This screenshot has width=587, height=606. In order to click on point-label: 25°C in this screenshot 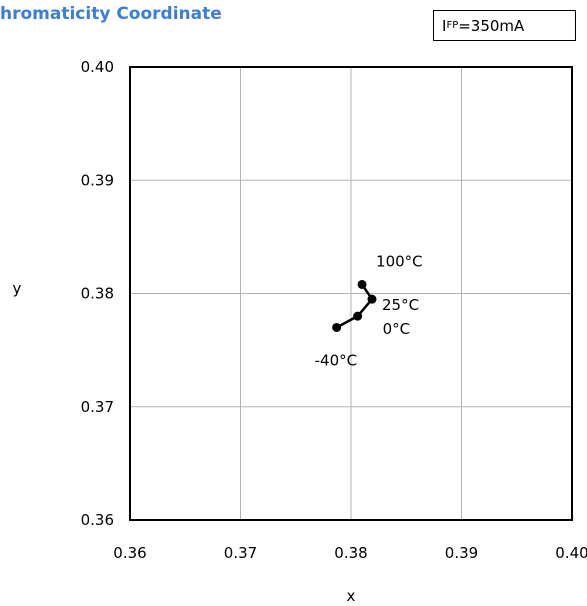, I will do `click(400, 305)`.